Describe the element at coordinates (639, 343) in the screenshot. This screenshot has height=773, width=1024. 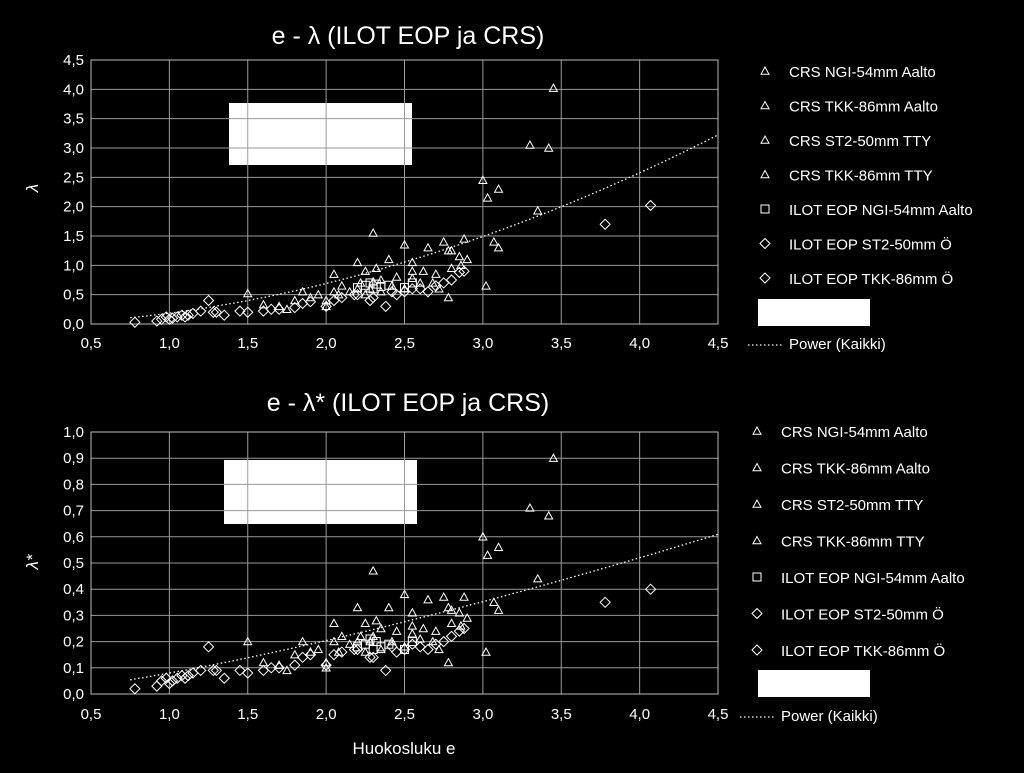
I see `x-tick-label: 4,0` at that location.